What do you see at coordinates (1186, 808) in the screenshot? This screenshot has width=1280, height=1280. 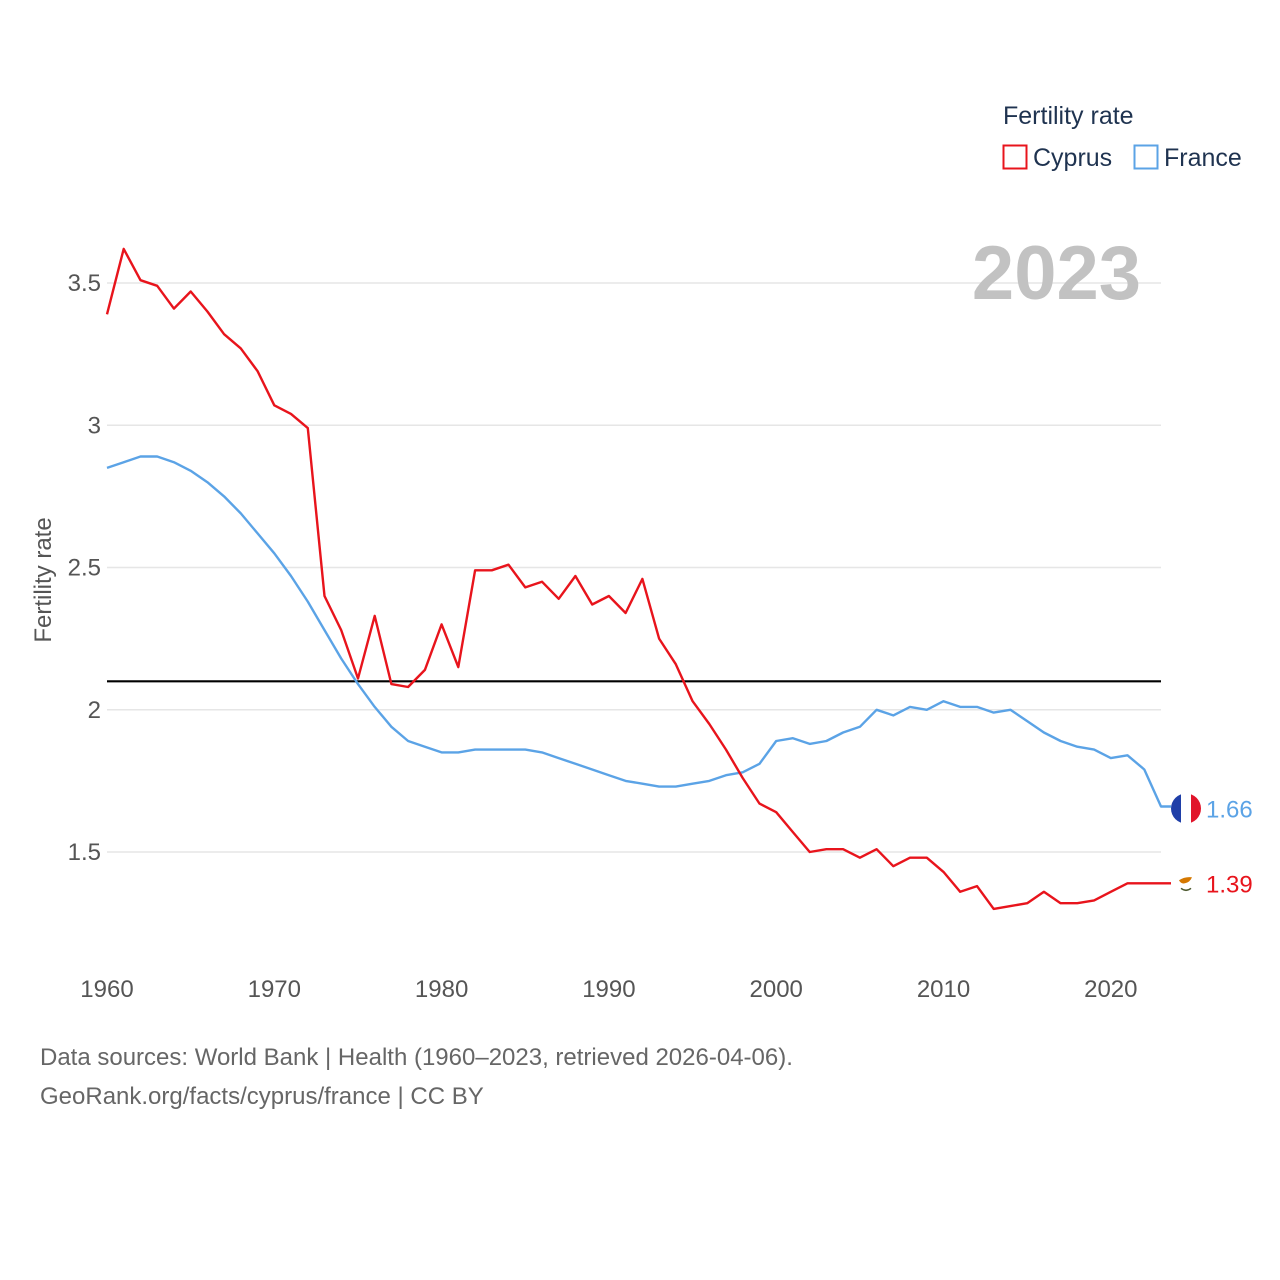 I see `france-flag-icon` at bounding box center [1186, 808].